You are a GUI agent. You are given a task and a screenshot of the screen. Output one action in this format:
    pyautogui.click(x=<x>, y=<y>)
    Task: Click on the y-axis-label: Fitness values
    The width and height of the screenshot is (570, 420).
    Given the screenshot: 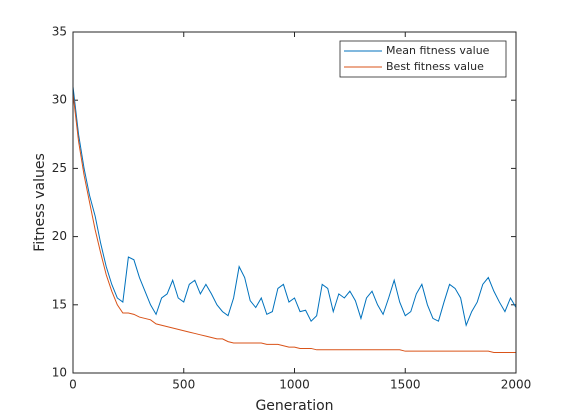 What is the action you would take?
    pyautogui.click(x=40, y=202)
    